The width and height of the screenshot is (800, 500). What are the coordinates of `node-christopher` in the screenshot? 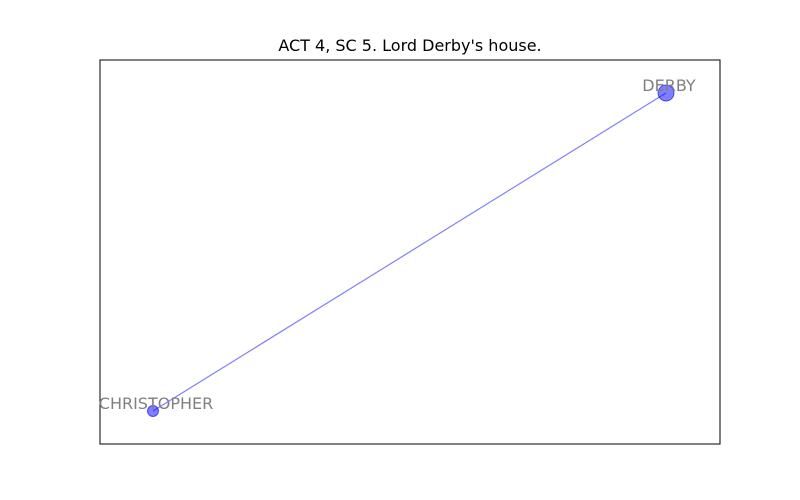 It's located at (153, 411).